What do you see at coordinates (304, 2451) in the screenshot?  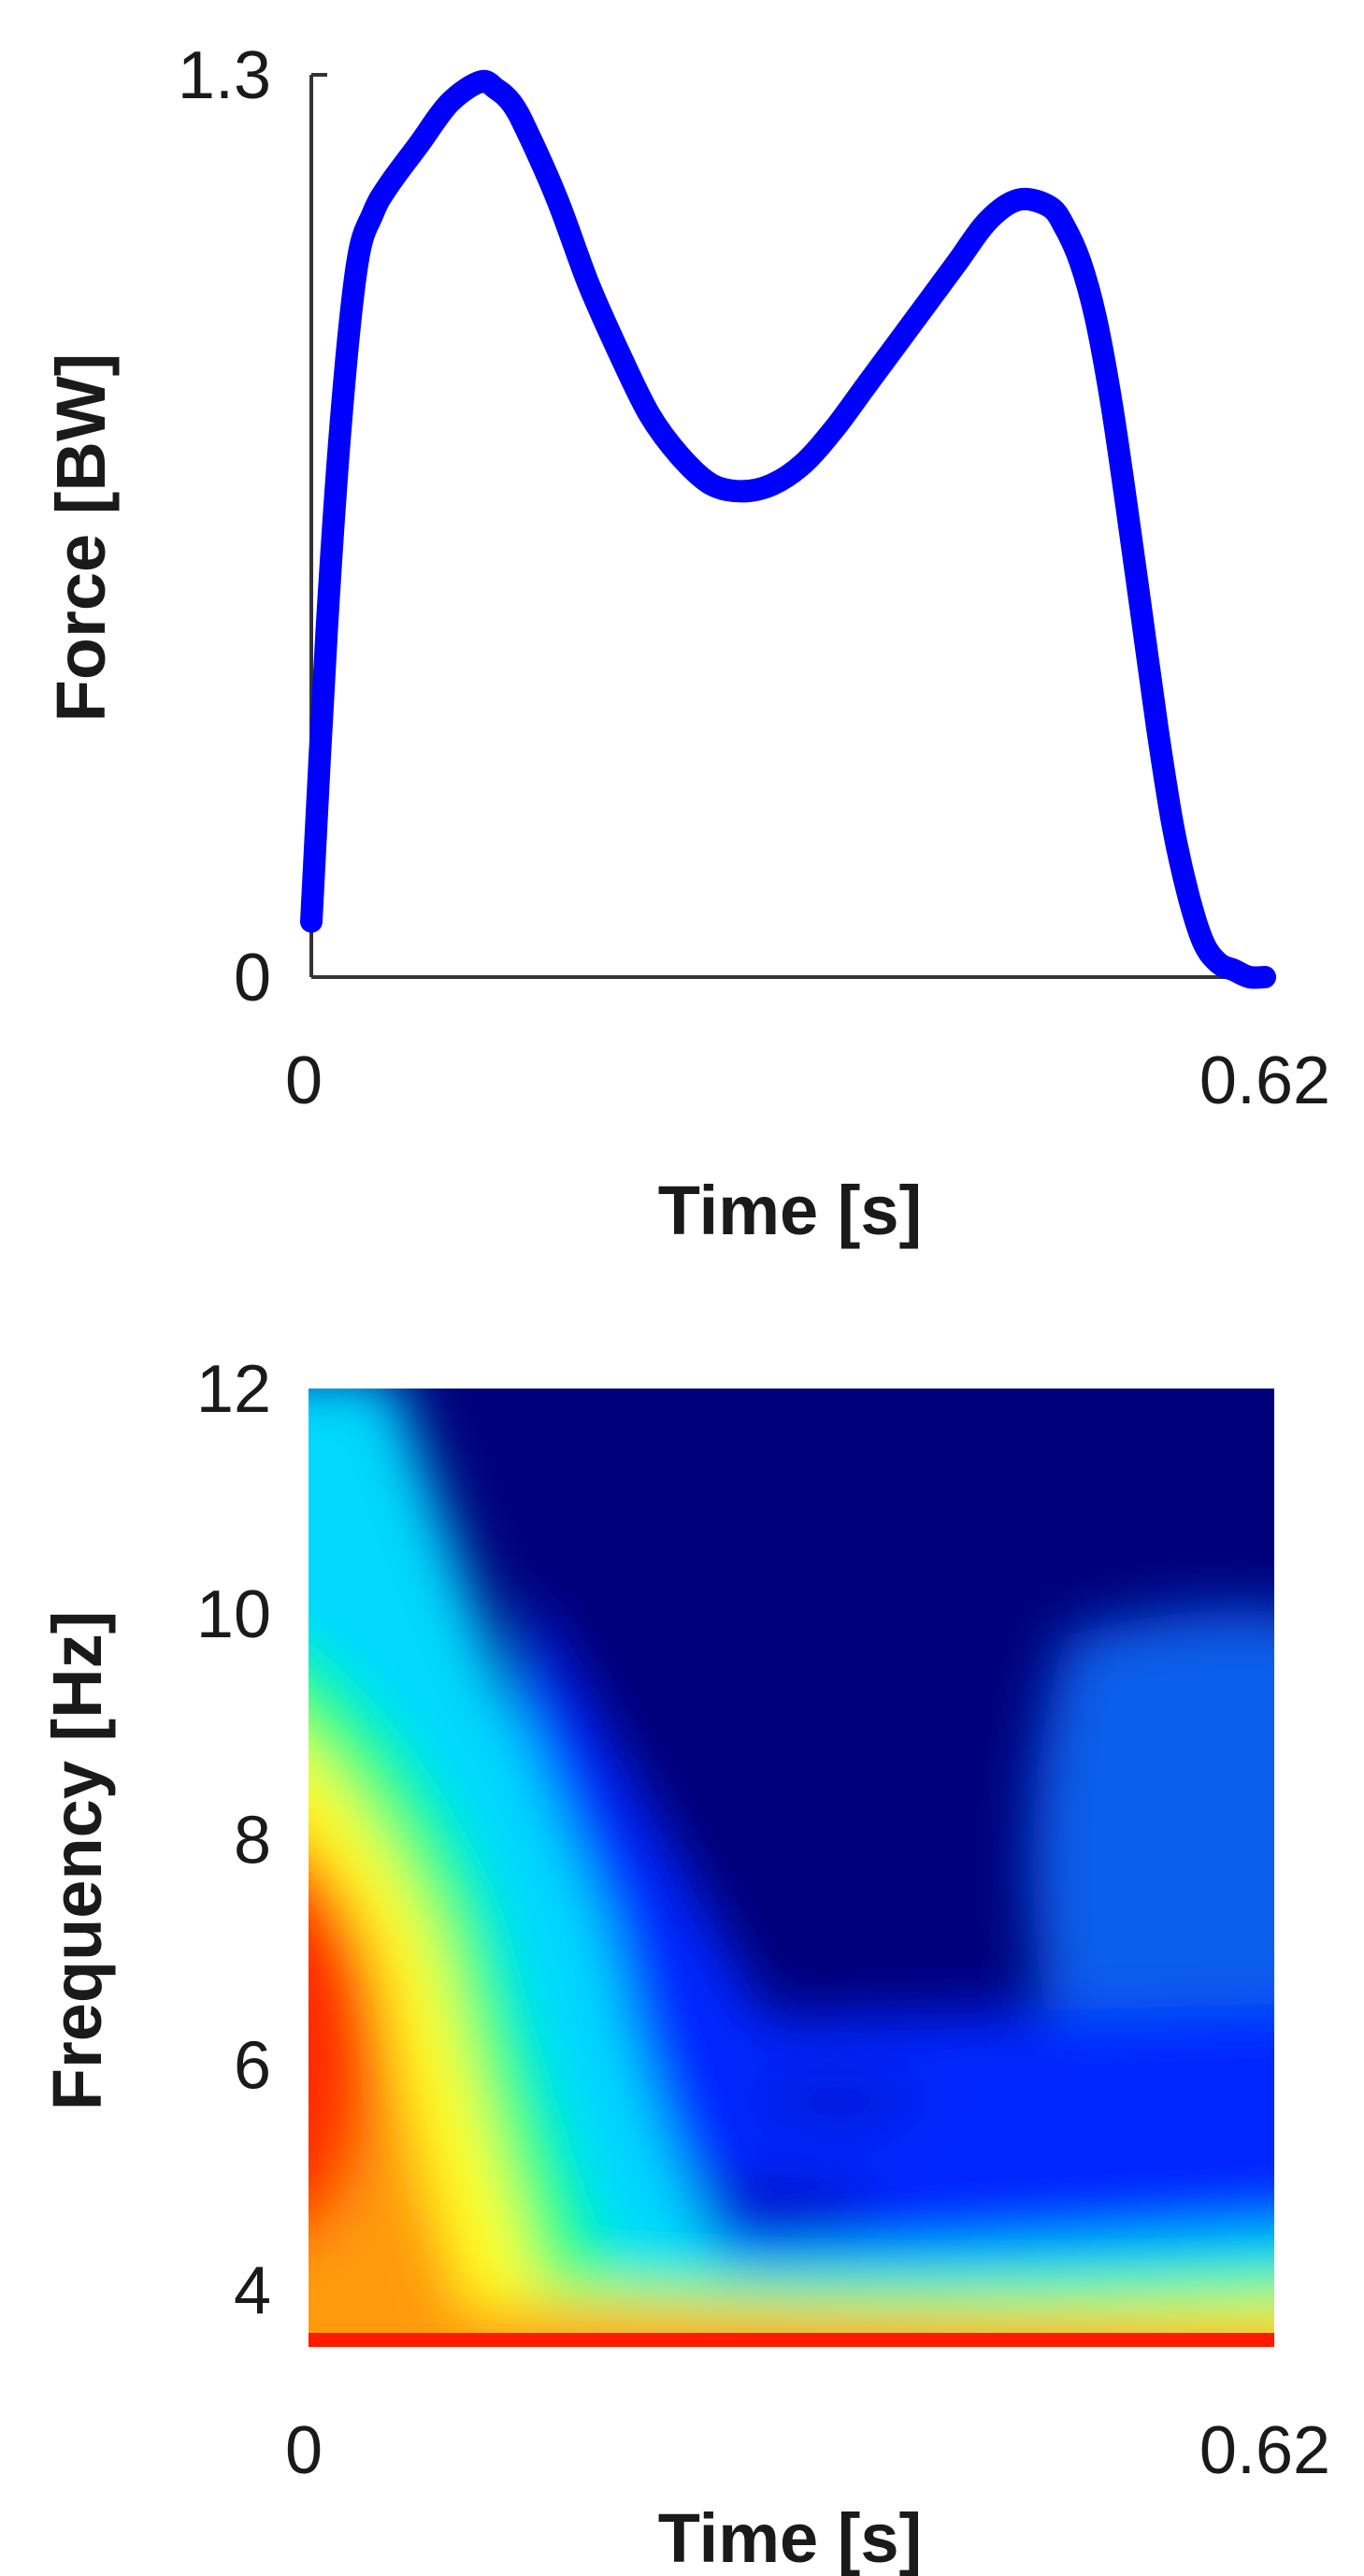 I see `heatmap-x-tick-left: 0` at bounding box center [304, 2451].